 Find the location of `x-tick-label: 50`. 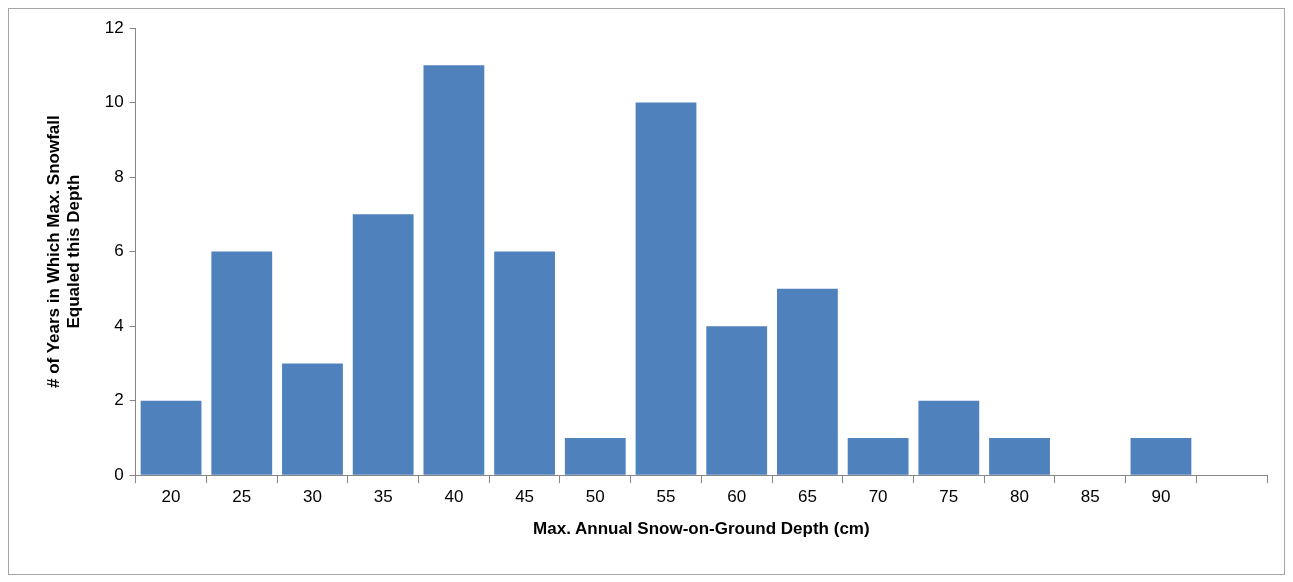

x-tick-label: 50 is located at coordinates (595, 497).